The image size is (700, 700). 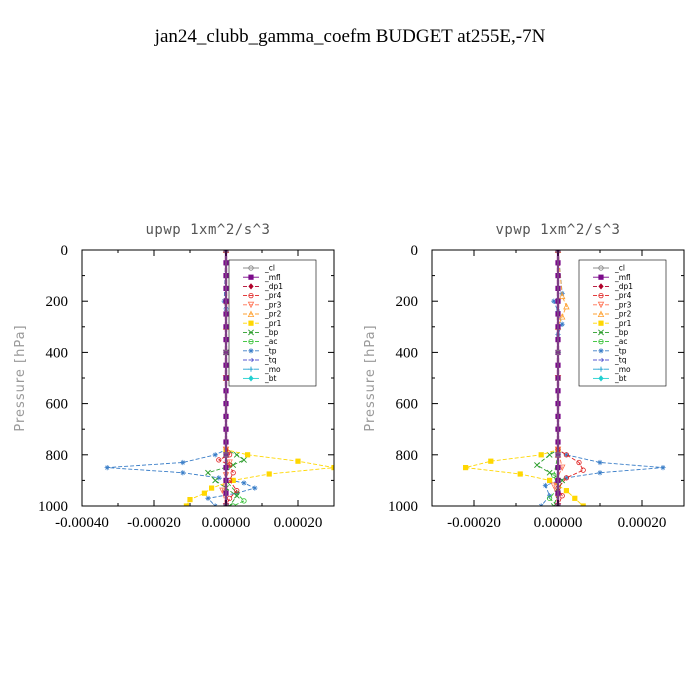 I want to click on legend-label: _pr3, so click(x=623, y=304).